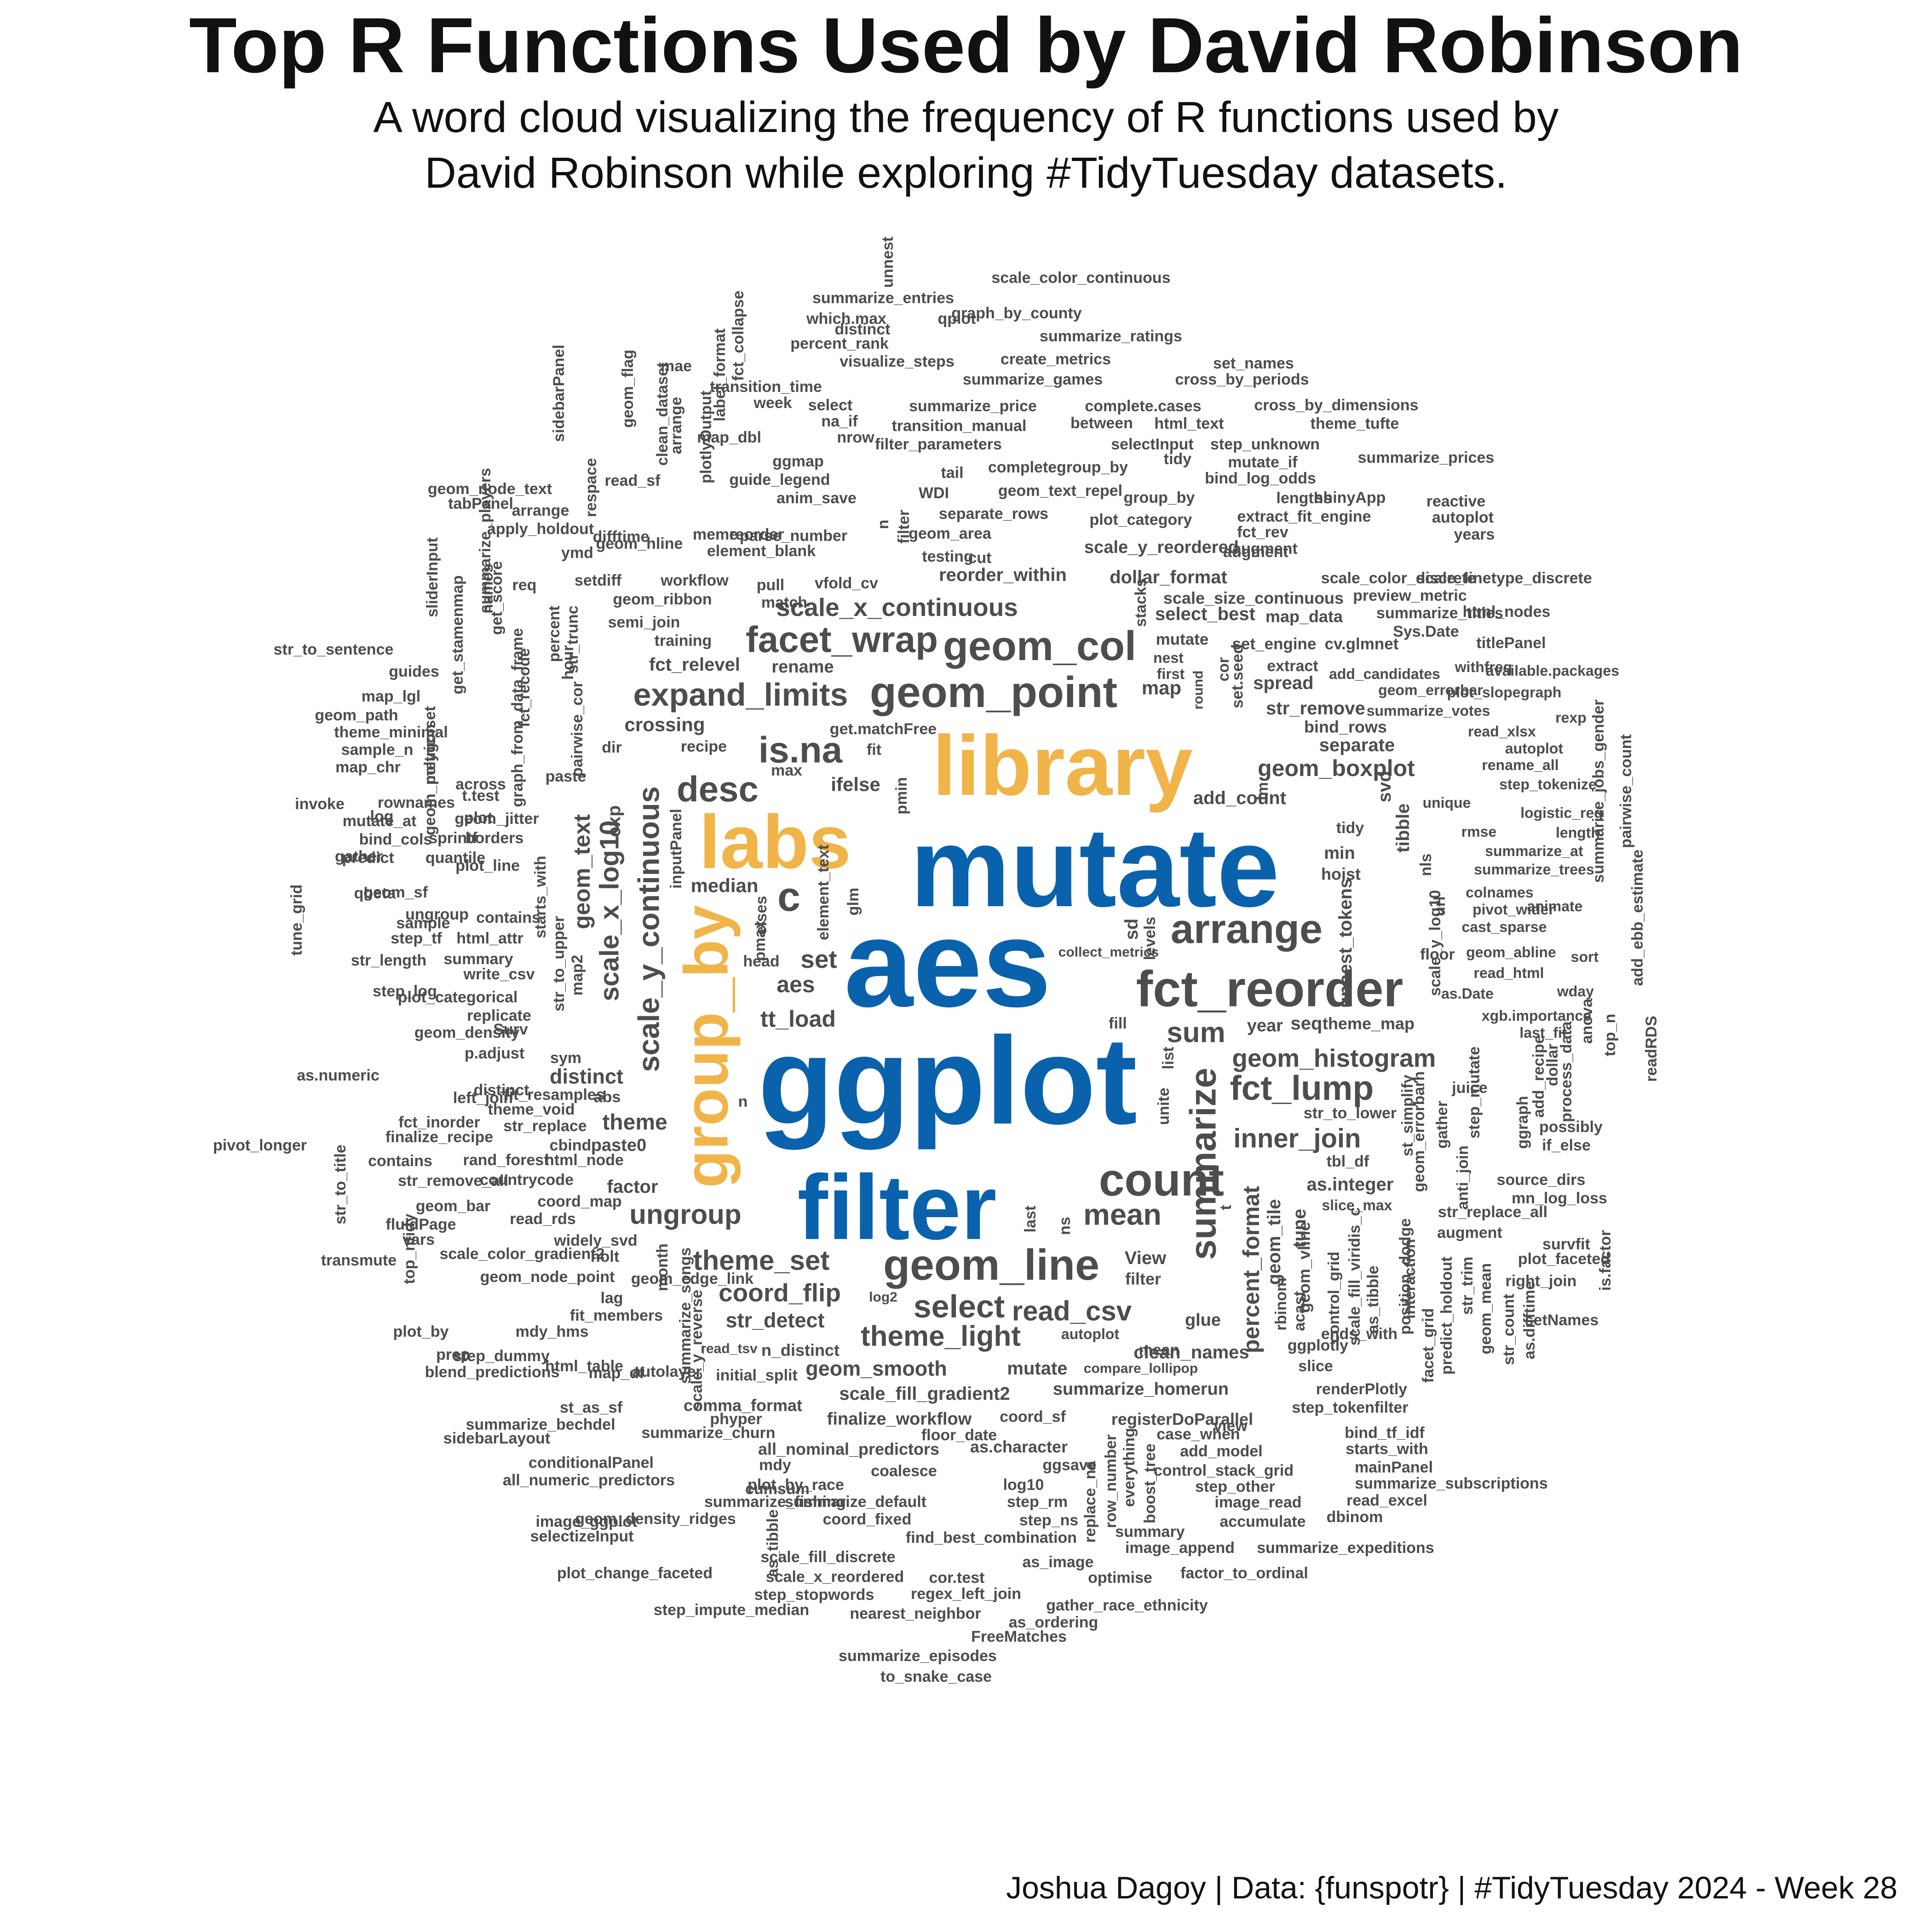  Describe the element at coordinates (883, 729) in the screenshot. I see `word-365: get.matchFree` at that location.